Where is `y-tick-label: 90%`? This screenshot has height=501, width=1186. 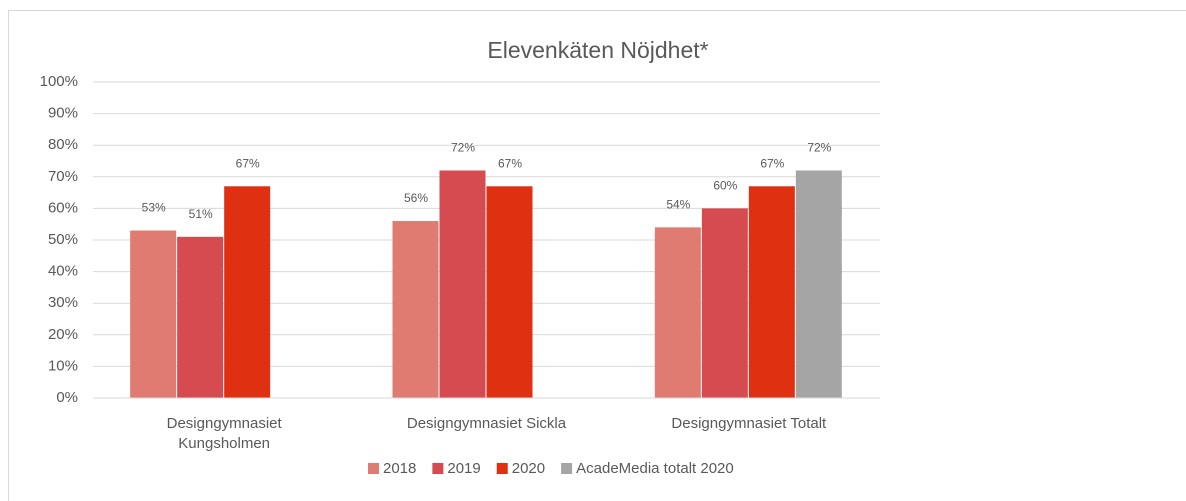
y-tick-label: 90% is located at coordinates (63, 113).